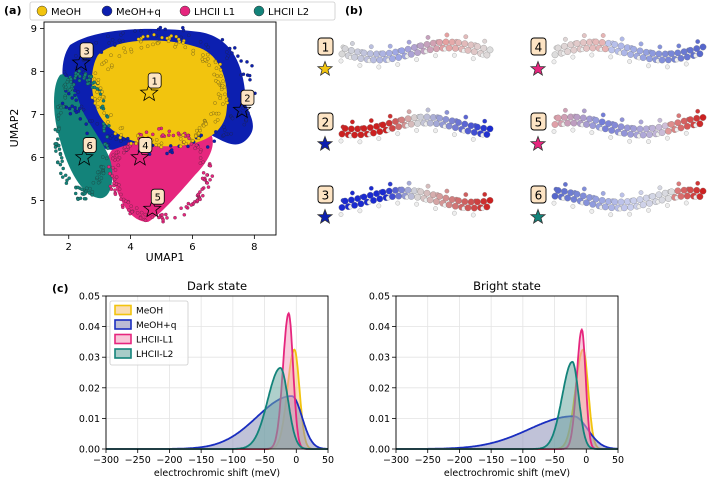 This screenshot has width=725, height=480. Describe the element at coordinates (254, 247) in the screenshot. I see `umap-xtick-label: 8` at that location.